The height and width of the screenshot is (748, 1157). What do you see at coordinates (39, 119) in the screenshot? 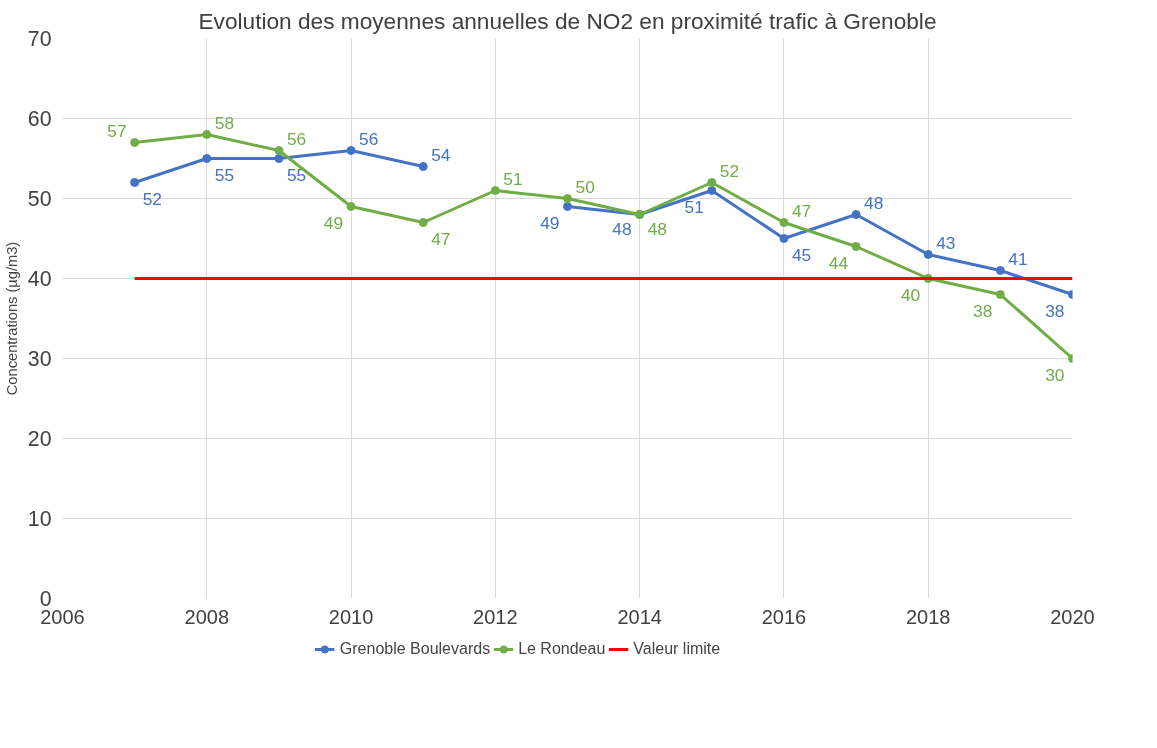
I see `y-tick-label: 60` at bounding box center [39, 119].